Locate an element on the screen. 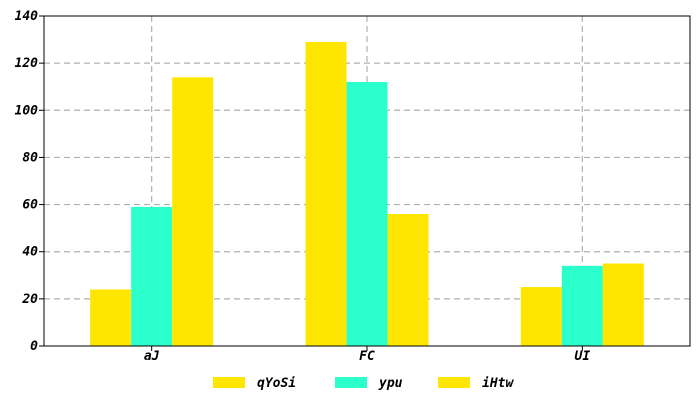  bar-ypu-aJ is located at coordinates (152, 276).